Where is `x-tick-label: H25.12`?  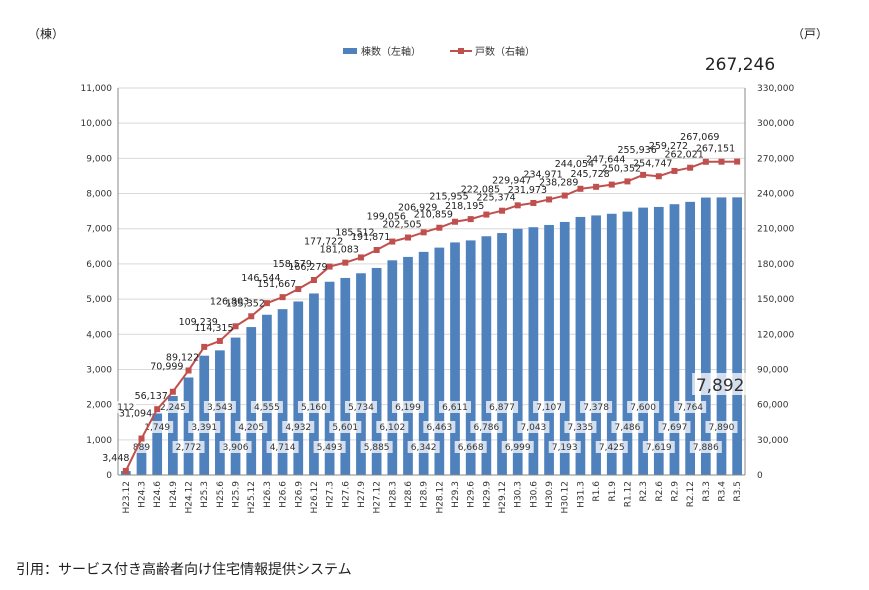 x-tick-label: H25.12 is located at coordinates (252, 497).